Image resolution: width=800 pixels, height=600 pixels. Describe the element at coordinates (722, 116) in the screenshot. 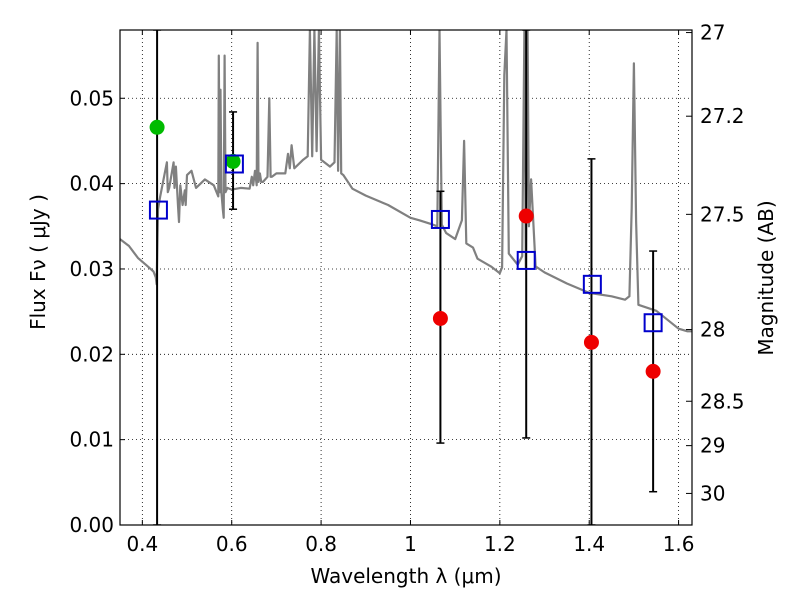

I see `y2-tick-label: 27.2` at that location.